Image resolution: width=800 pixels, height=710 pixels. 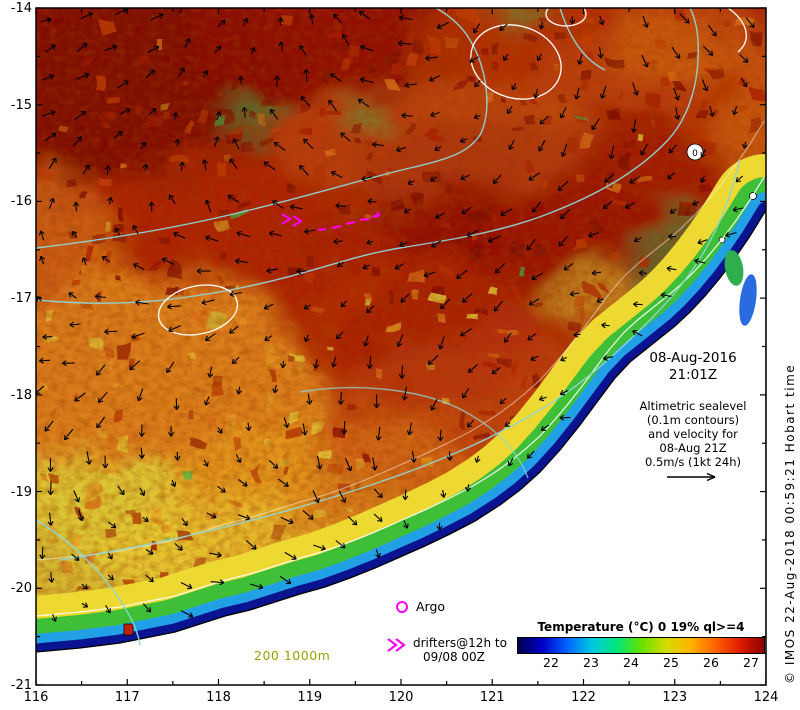 I want to click on lon-tick-label: 120, so click(x=401, y=697).